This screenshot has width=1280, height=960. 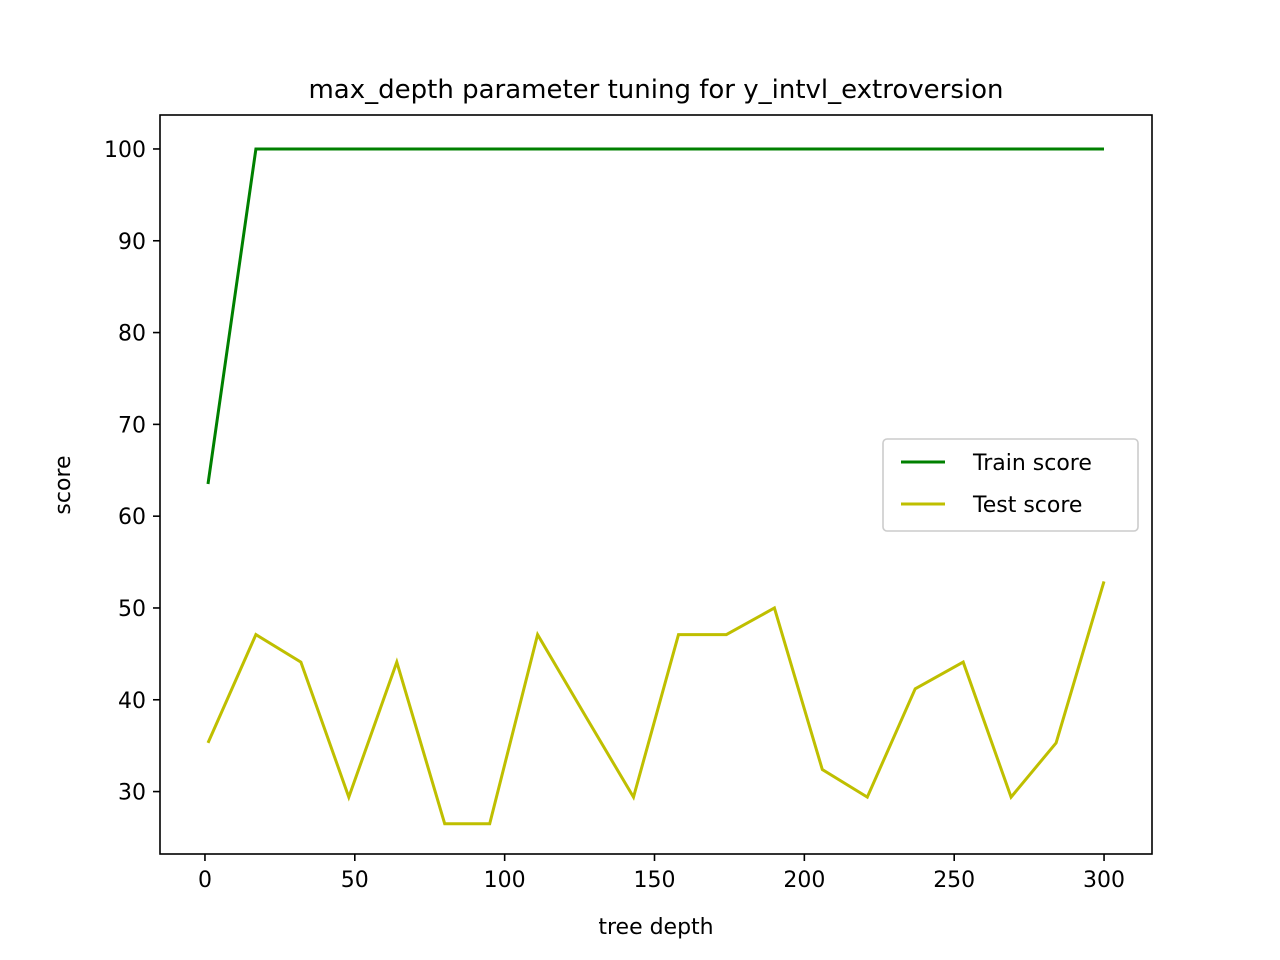 I want to click on y-axis-label: score, so click(x=63, y=484).